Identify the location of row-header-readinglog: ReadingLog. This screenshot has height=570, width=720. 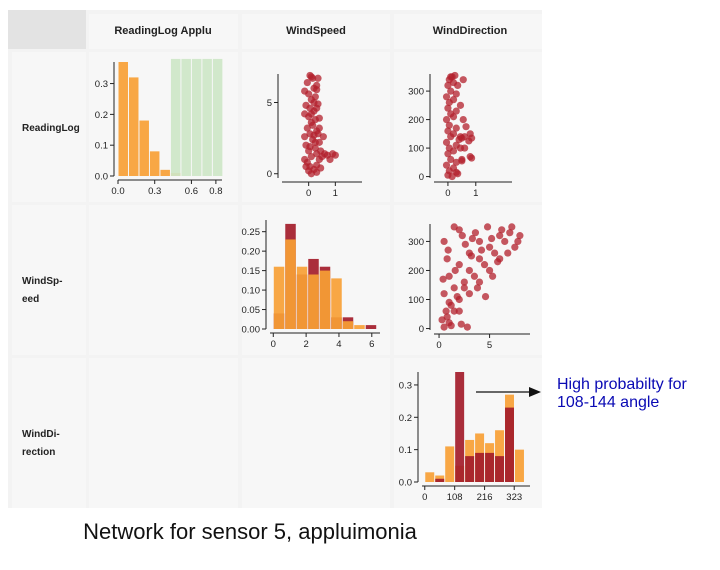
(51, 128).